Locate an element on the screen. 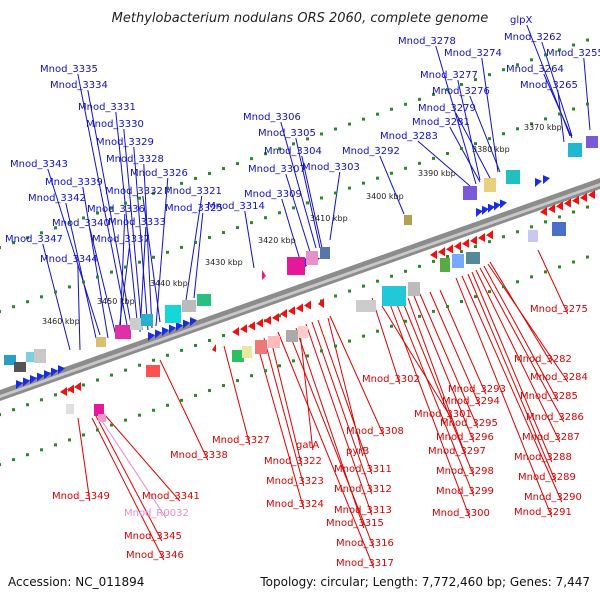  tick-label: 3420 kbp is located at coordinates (277, 240).